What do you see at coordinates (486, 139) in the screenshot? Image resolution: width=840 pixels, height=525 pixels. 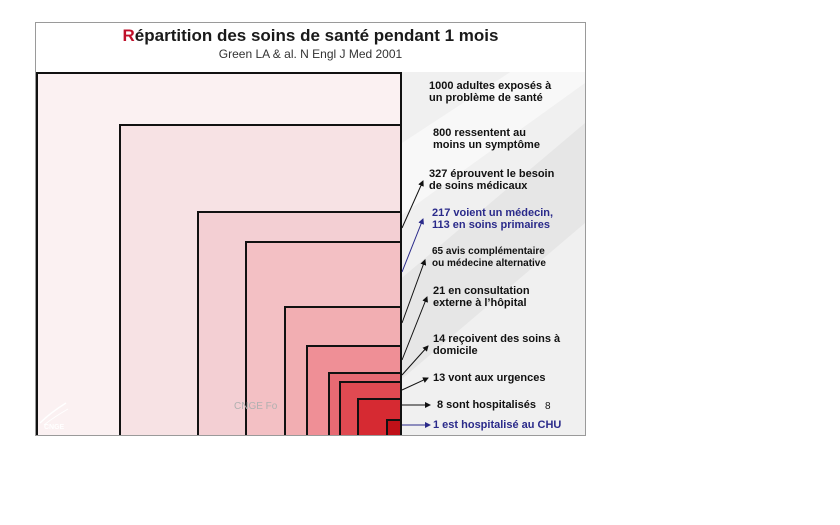 I see `label-800: 800 ressentent au moins un symptôme` at bounding box center [486, 139].